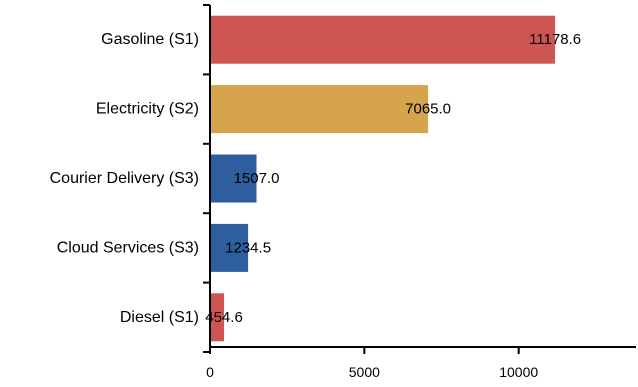 Image resolution: width=638 pixels, height=387 pixels. What do you see at coordinates (428, 109) in the screenshot?
I see `data-label: 7065.0` at bounding box center [428, 109].